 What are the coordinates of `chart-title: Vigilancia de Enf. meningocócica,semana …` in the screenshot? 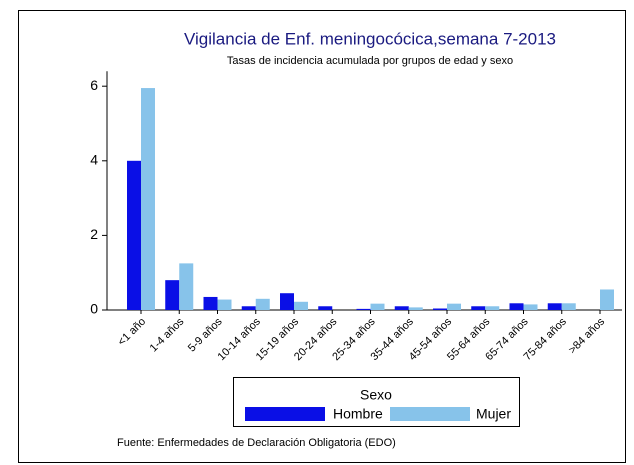 It's located at (370, 38).